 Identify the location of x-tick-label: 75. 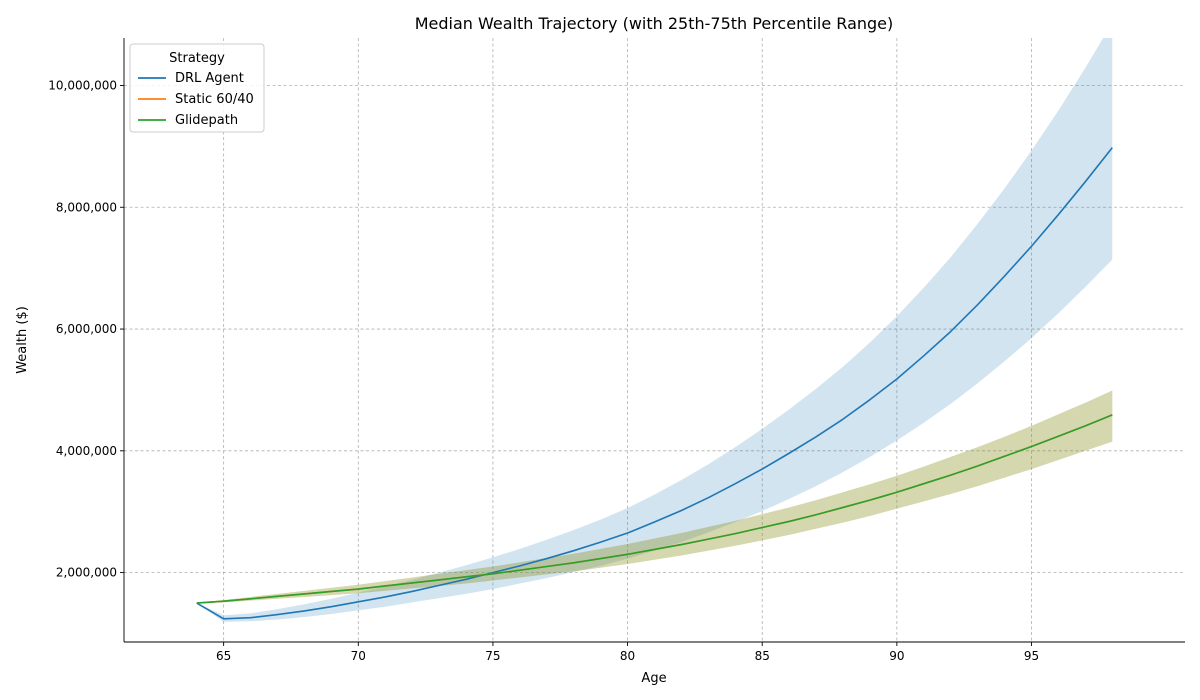
(492, 656).